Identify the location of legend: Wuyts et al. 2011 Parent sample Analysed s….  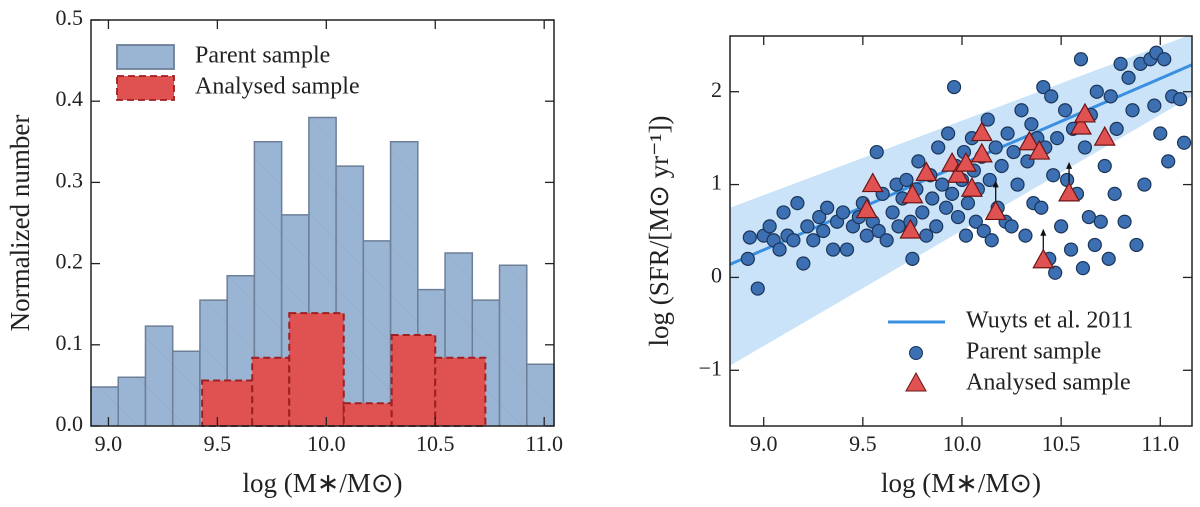
(1010, 352).